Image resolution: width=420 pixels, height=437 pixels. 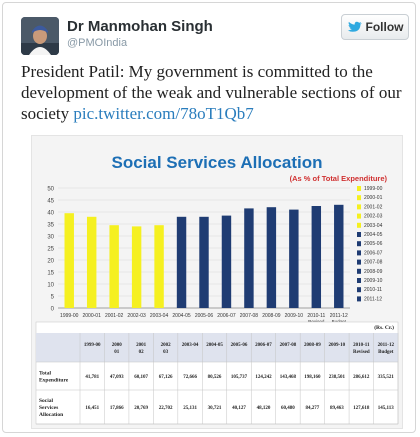 What do you see at coordinates (316, 316) in the screenshot?
I see `x-tick-label: 2010-11` at bounding box center [316, 316].